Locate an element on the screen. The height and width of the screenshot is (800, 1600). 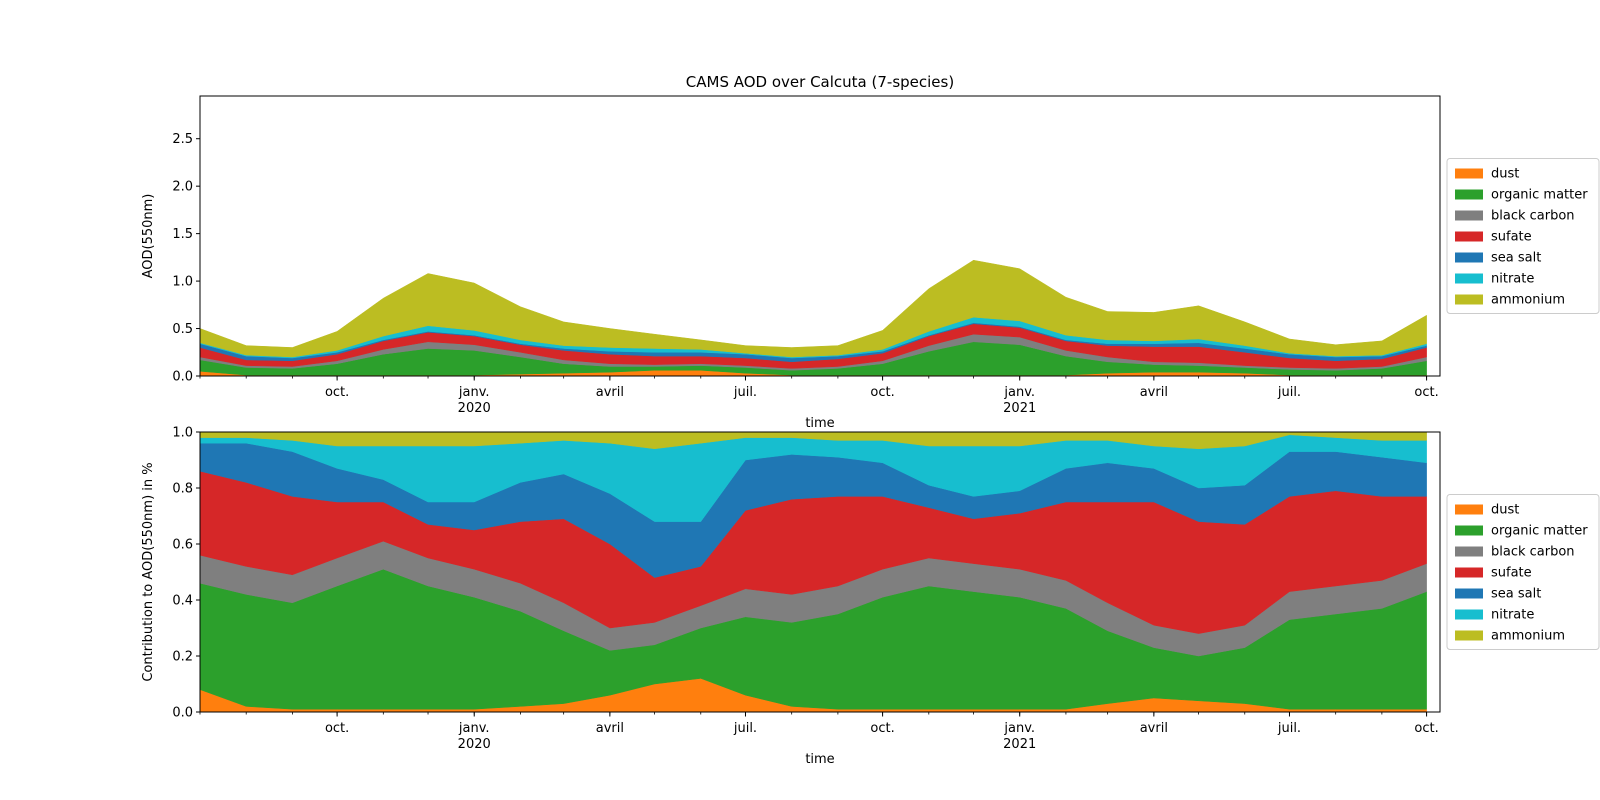
y-tick-label: 2.5 is located at coordinates (182, 139).